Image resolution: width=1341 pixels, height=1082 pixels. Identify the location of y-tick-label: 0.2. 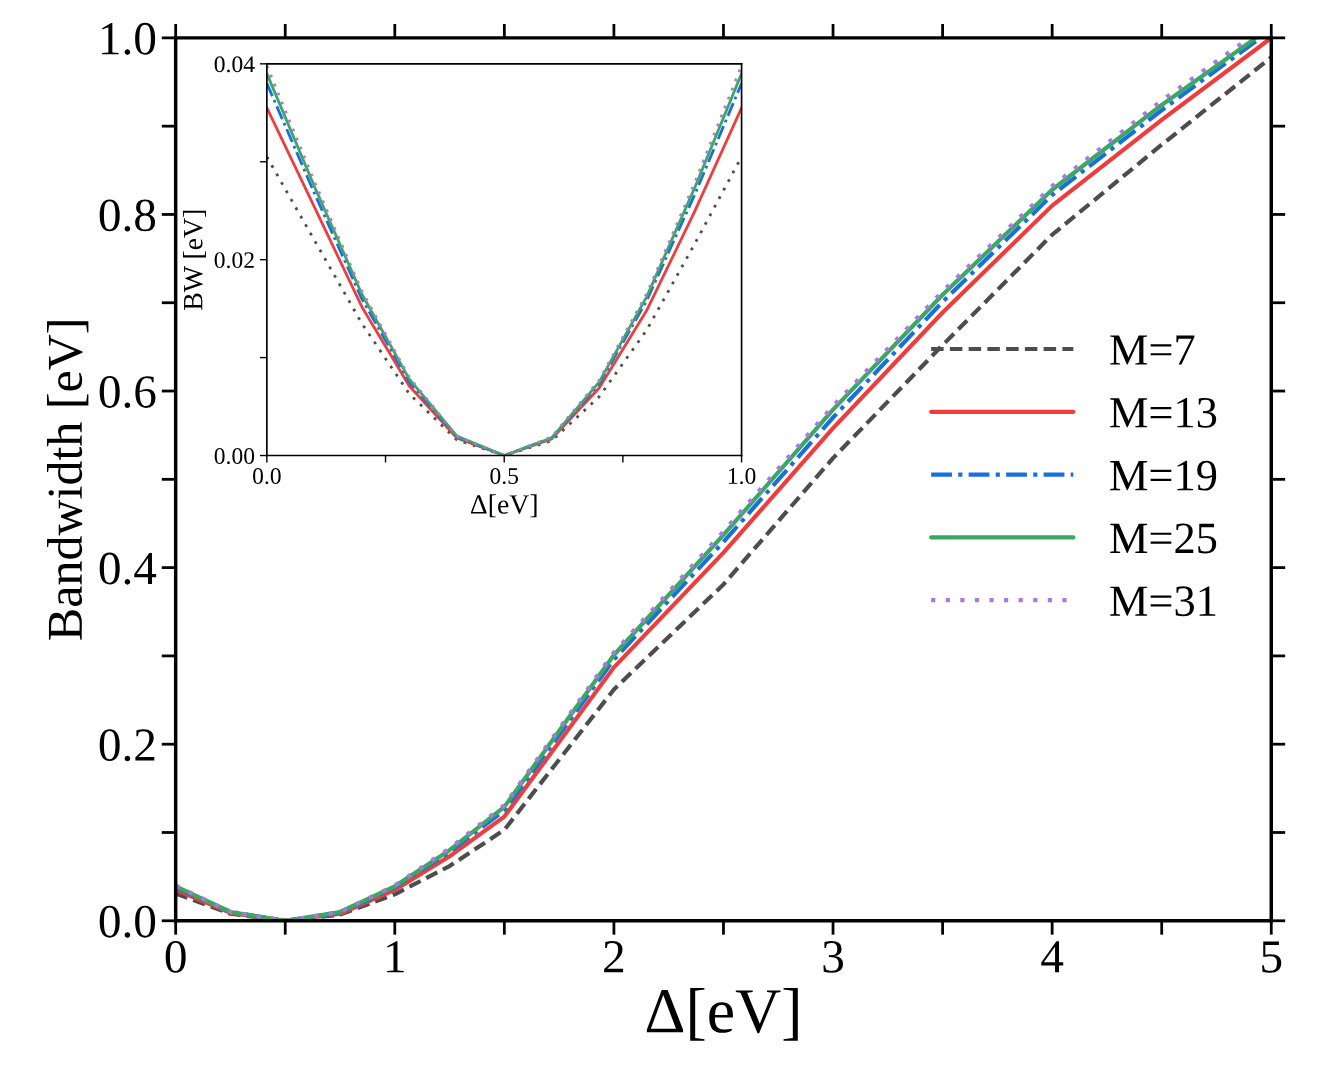
(127, 745).